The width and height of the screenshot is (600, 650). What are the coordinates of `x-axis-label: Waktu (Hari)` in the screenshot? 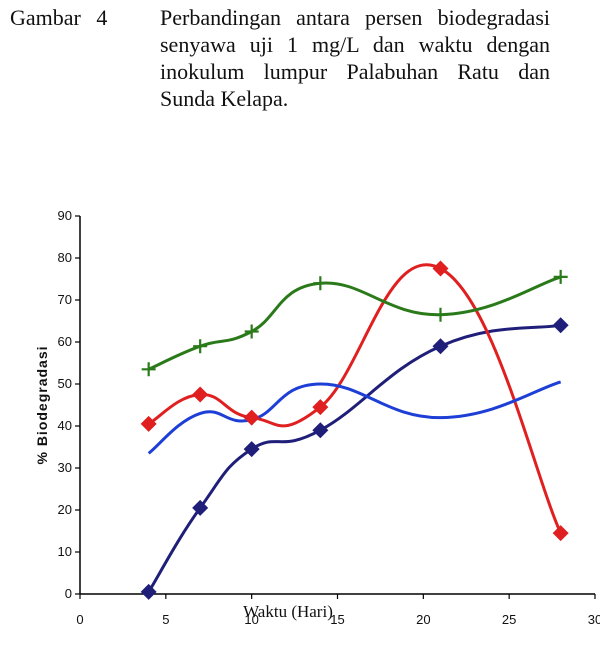 It's located at (288, 611).